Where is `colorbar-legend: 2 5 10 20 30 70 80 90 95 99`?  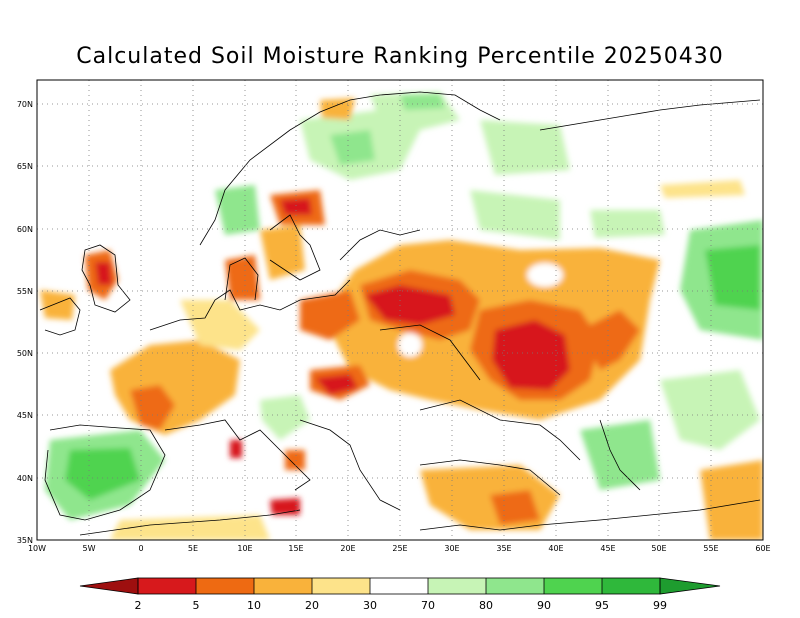
colorbar-legend: 2 5 10 20 30 70 80 90 95 99 is located at coordinates (400, 594).